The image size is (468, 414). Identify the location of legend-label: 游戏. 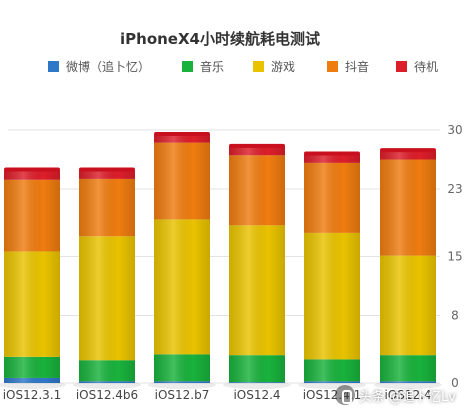
(283, 67).